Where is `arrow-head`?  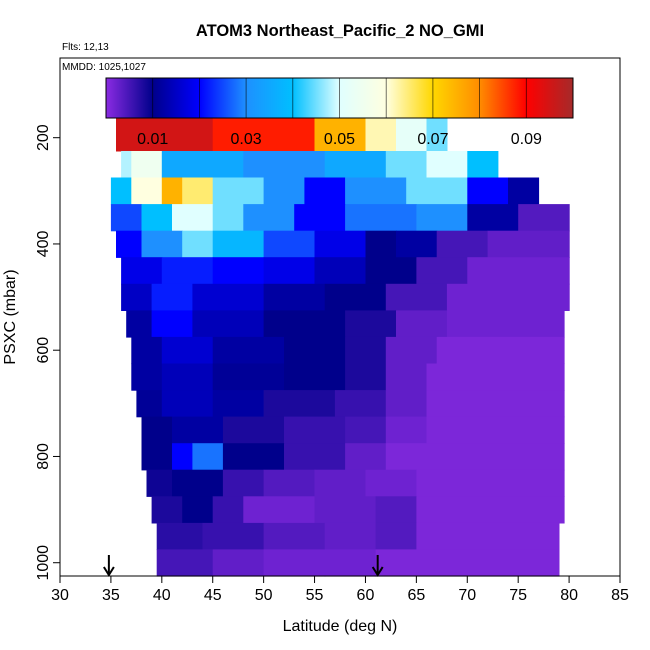
arrow-head is located at coordinates (109, 571).